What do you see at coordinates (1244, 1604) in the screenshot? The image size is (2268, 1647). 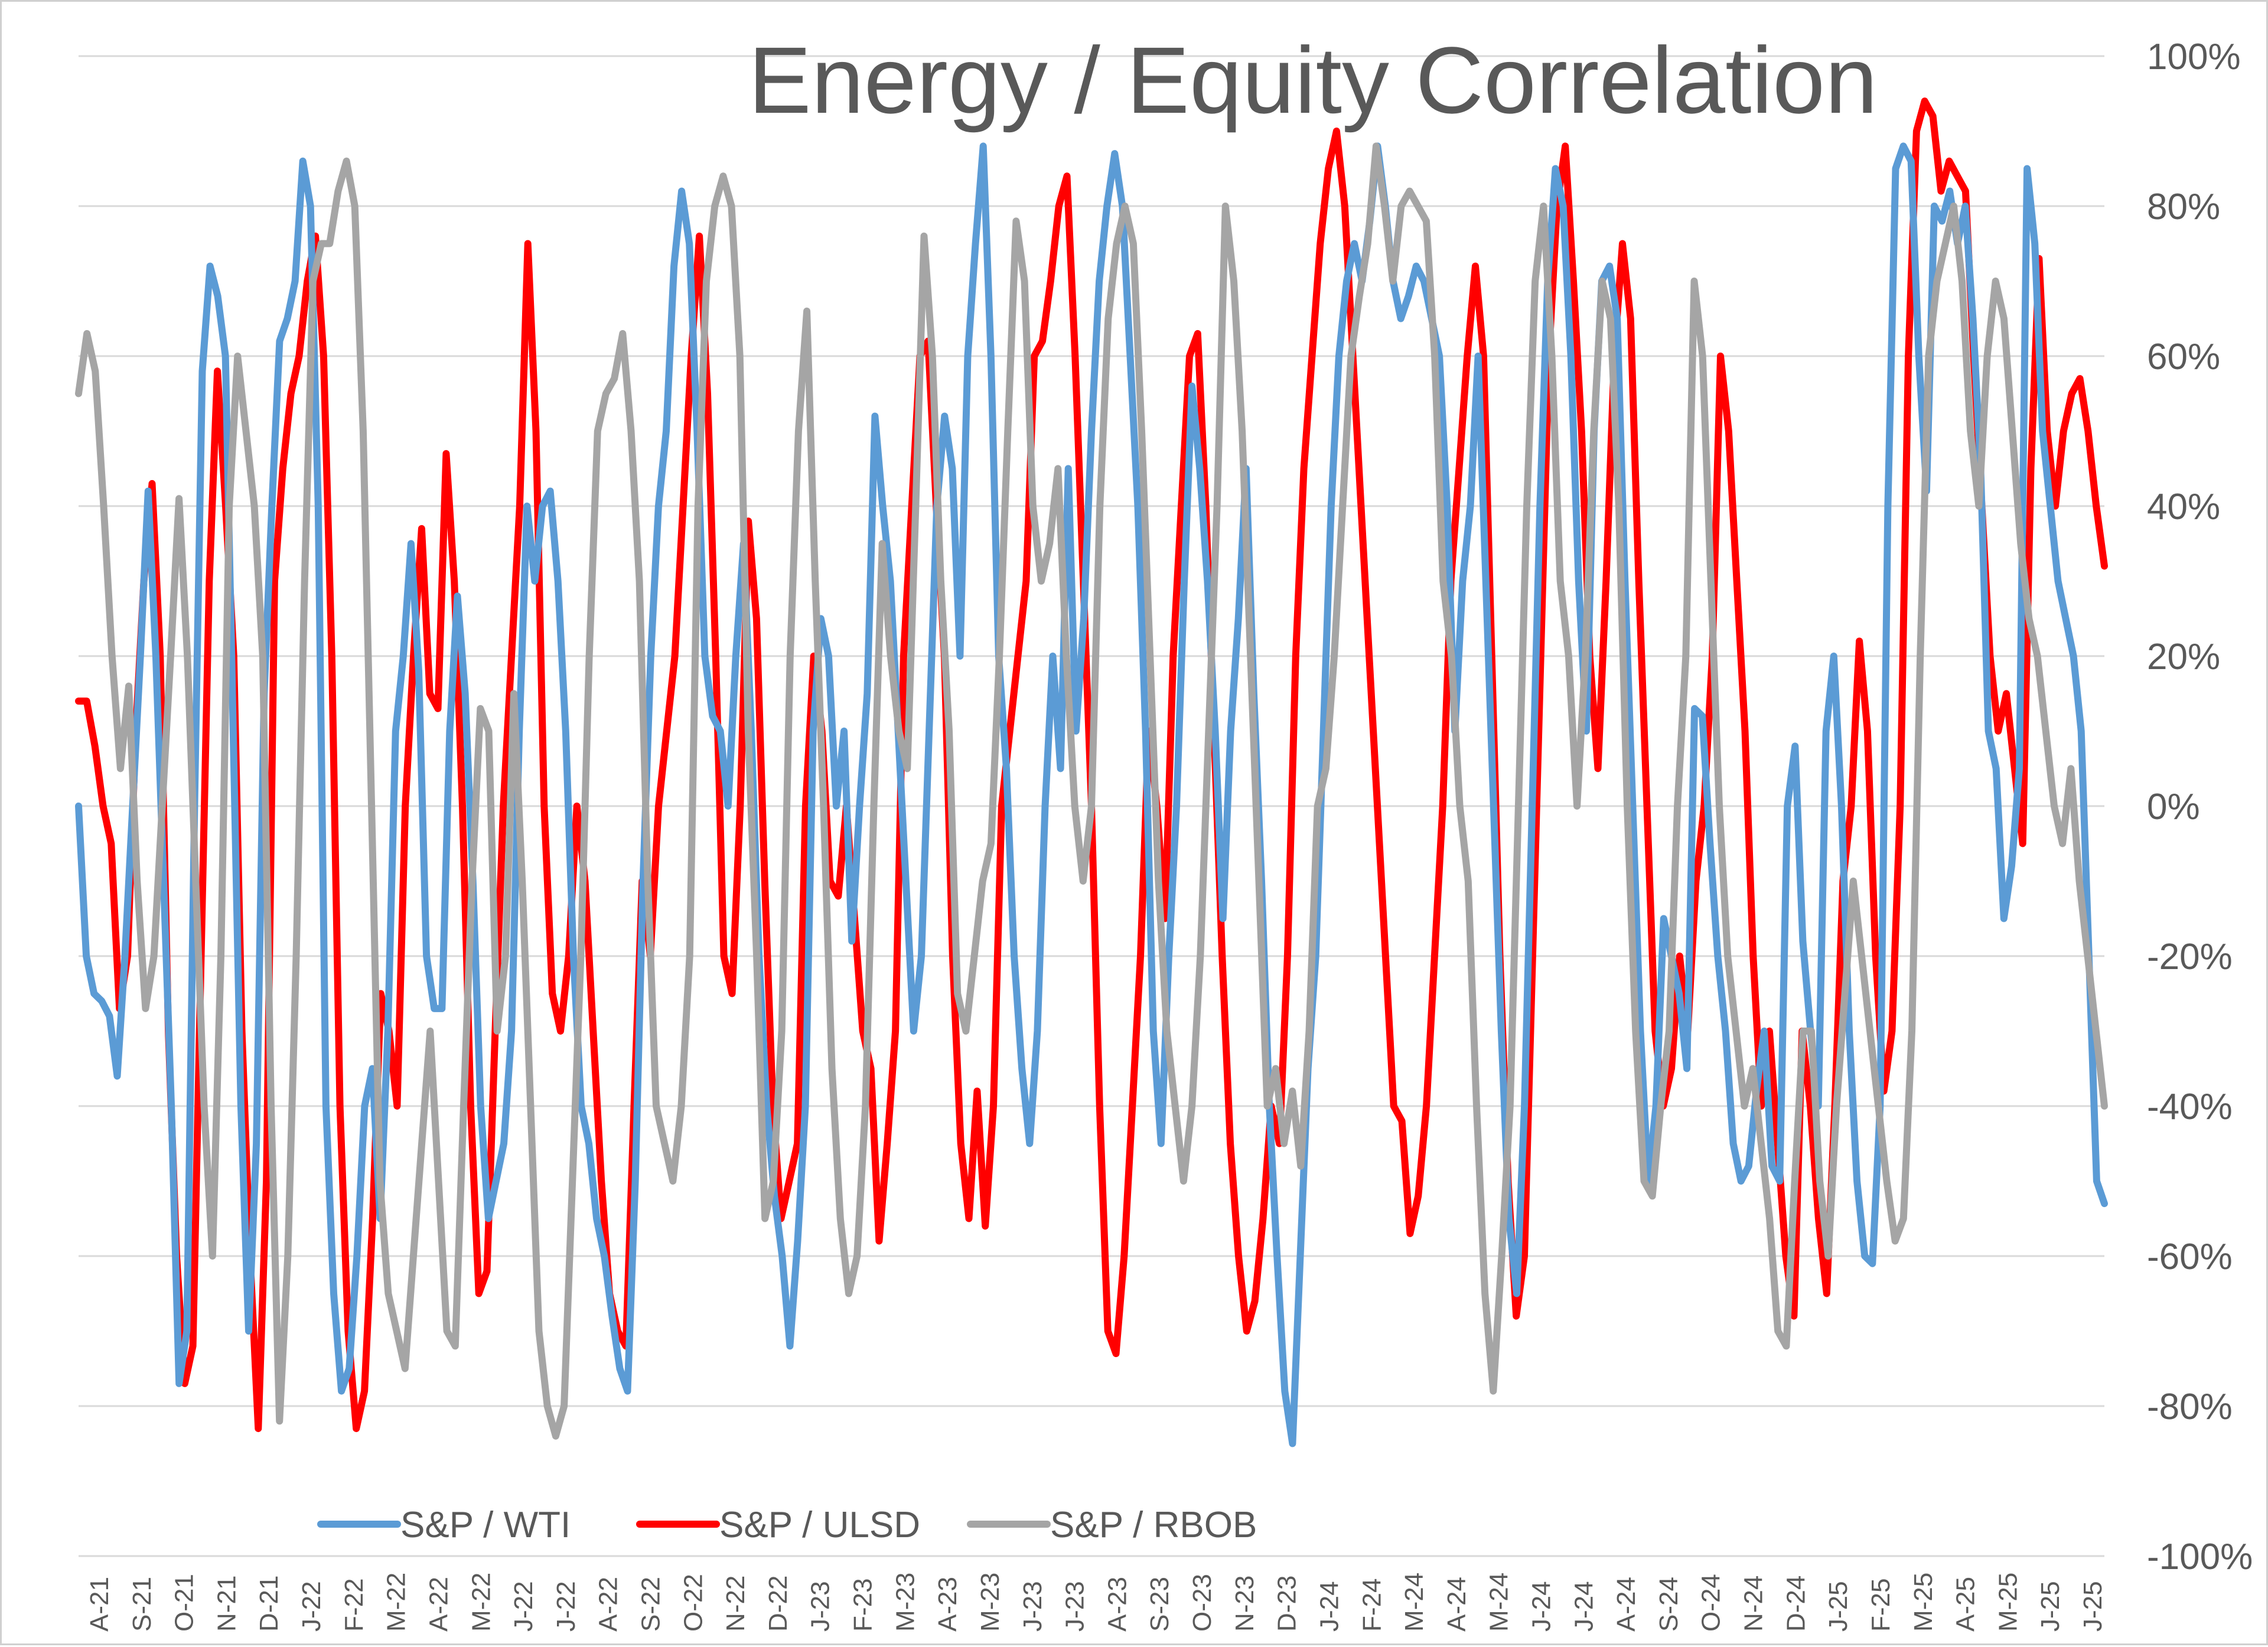 I see `x-tick-label: N-23` at bounding box center [1244, 1604].